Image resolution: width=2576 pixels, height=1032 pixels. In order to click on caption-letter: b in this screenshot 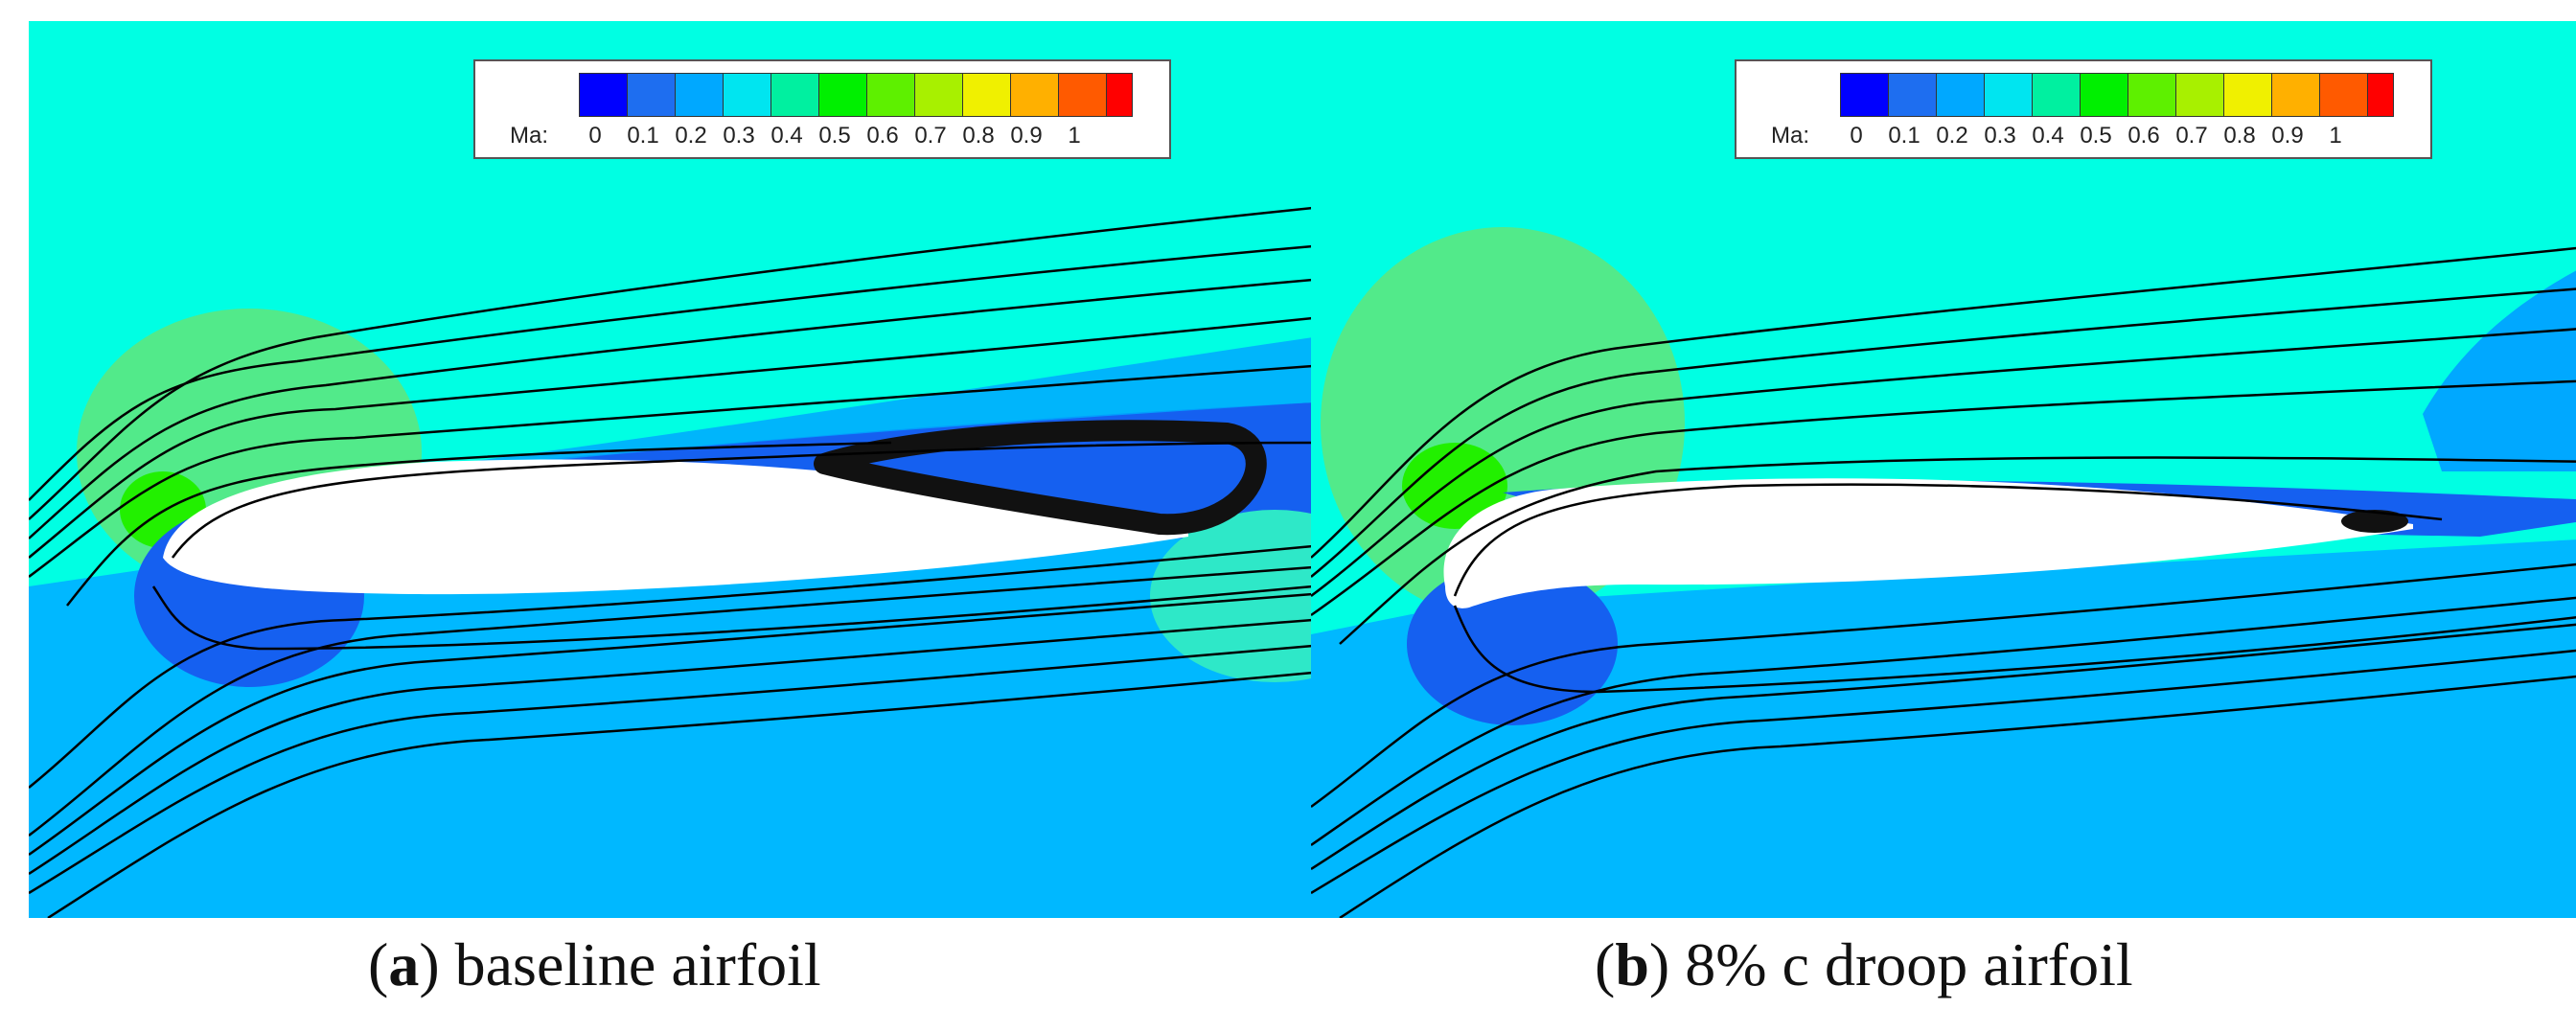, I will do `click(1632, 964)`.